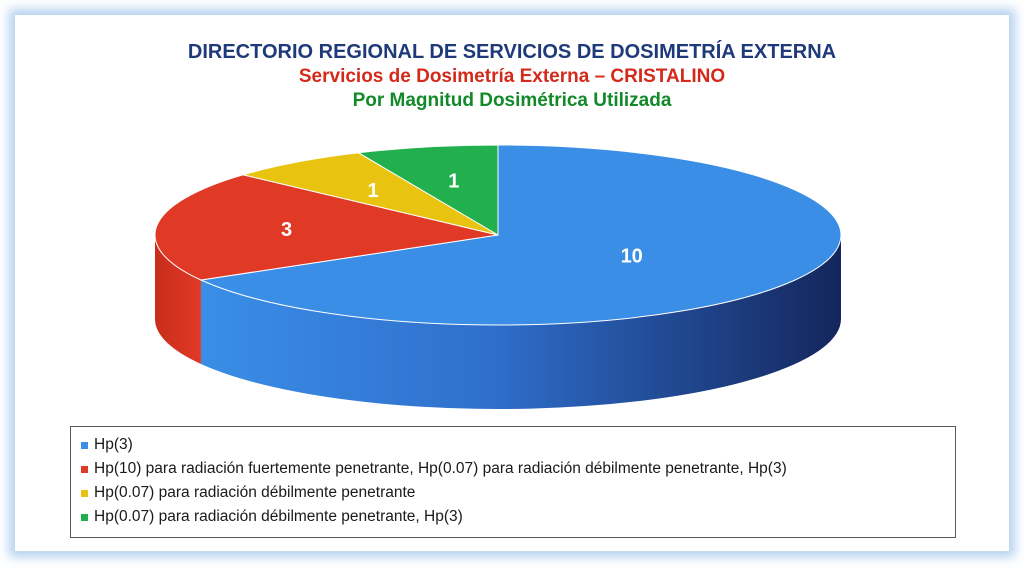 This screenshot has width=1024, height=568. I want to click on legend-label: Hp(3), so click(113, 444).